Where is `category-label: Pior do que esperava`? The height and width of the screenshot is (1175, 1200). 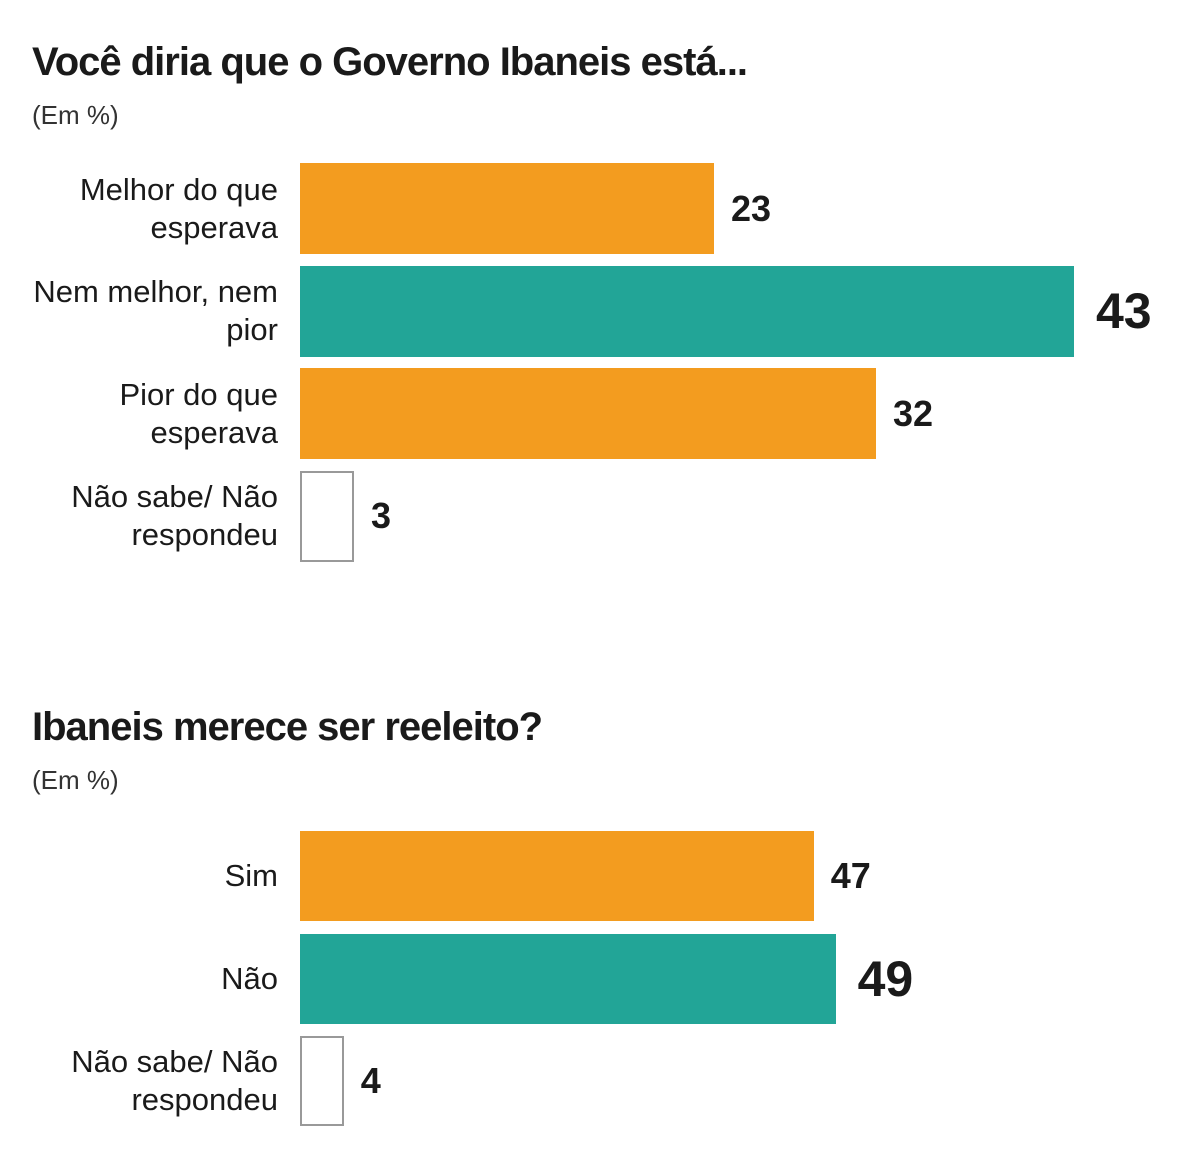 category-label: Pior do que esperava is located at coordinates (198, 413).